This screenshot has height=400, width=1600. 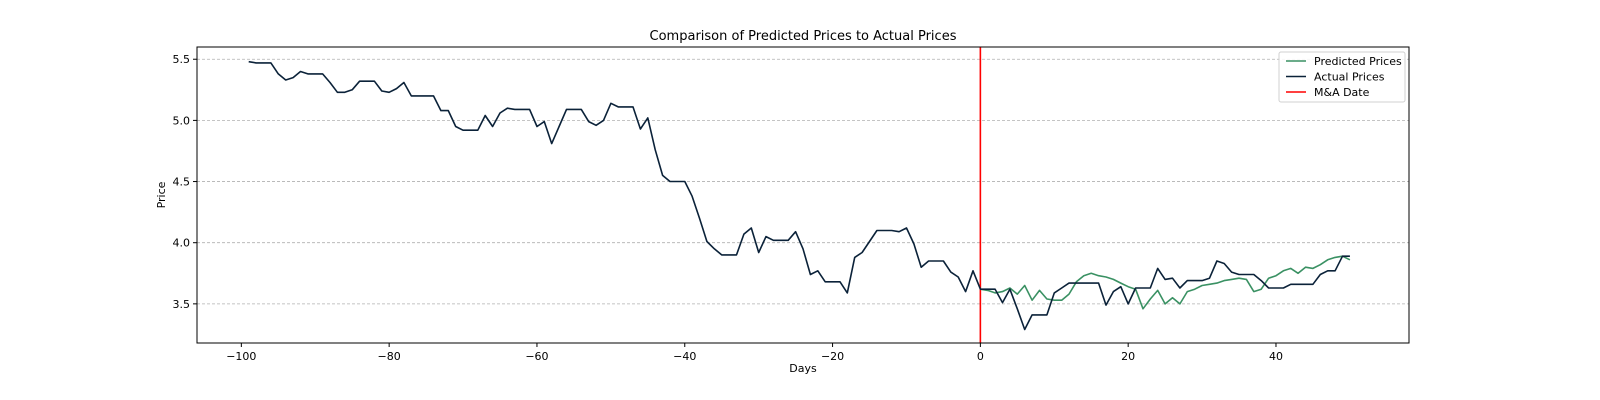 I want to click on y-tick-label: 4.5, so click(x=182, y=182).